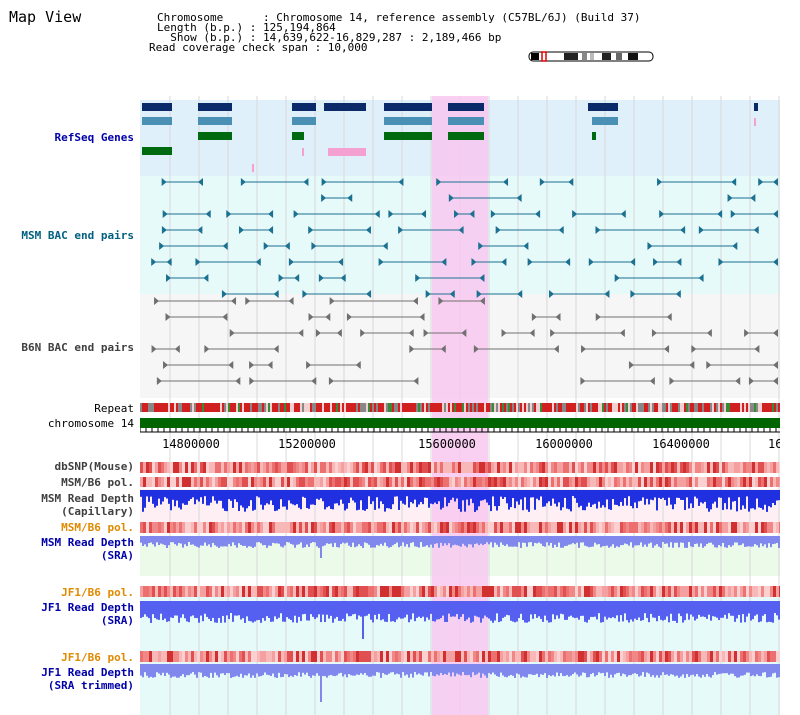 The width and height of the screenshot is (800, 715). What do you see at coordinates (97, 527) in the screenshot?
I see `track-label-msm-b6-pol-2: MSM/B6 pol.` at bounding box center [97, 527].